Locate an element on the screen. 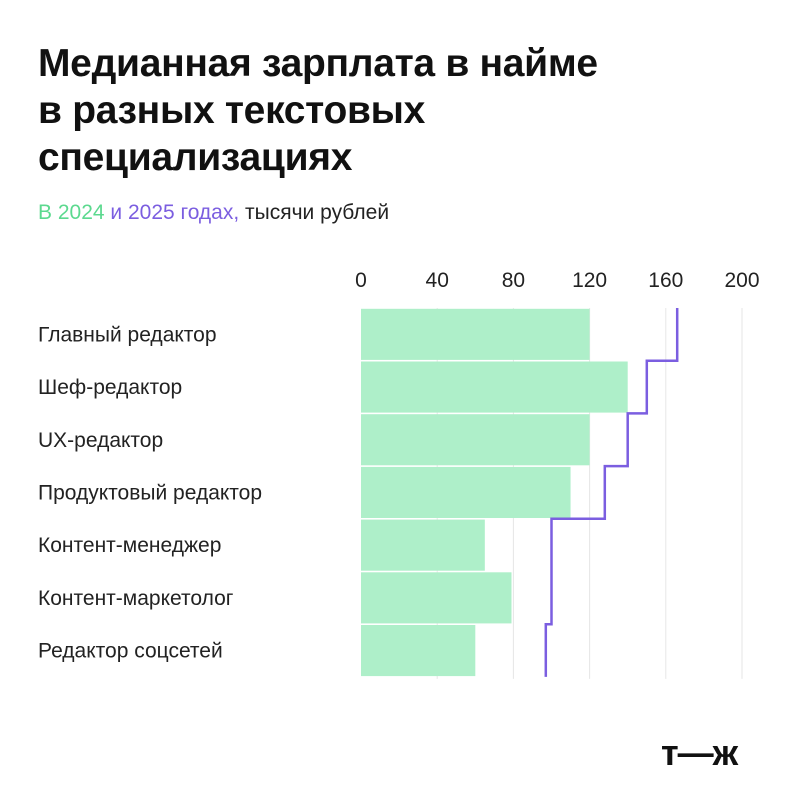 The height and width of the screenshot is (800, 800). subtitle-unit: тысячи рублей is located at coordinates (314, 212).